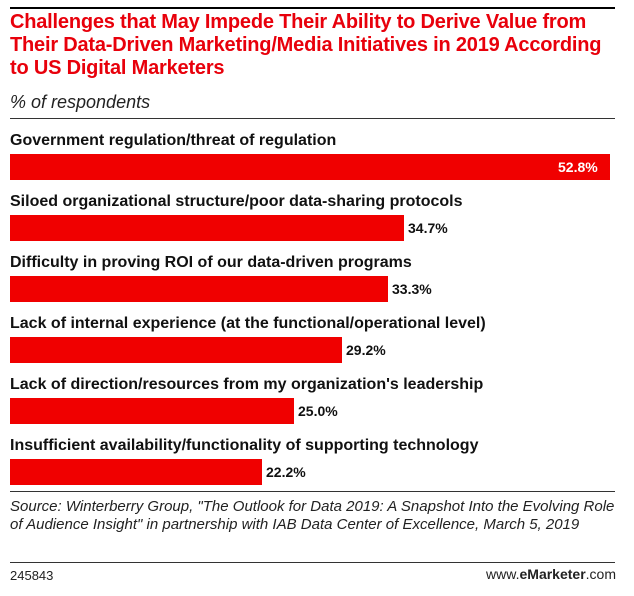 This screenshot has height=596, width=634. I want to click on chart-id: 245843, so click(32, 575).